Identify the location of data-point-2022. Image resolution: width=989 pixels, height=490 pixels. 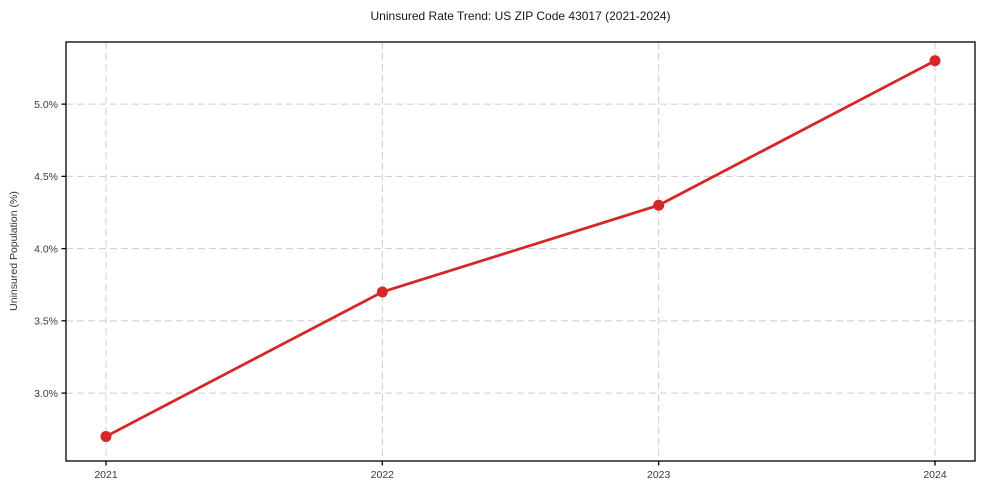
(382, 292).